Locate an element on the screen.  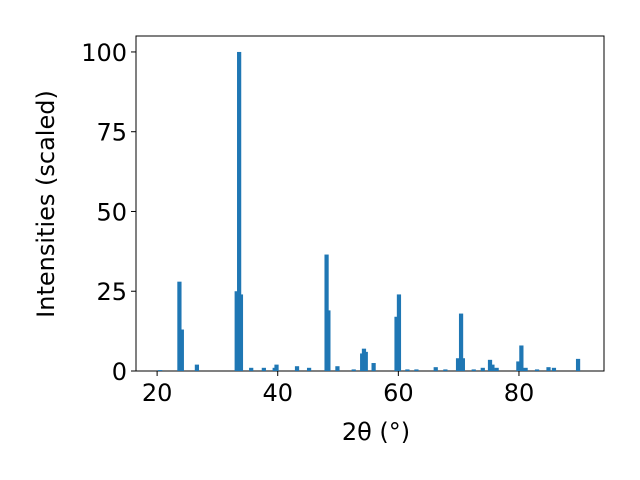
x-axis-label: 2θ (°) is located at coordinates (376, 432).